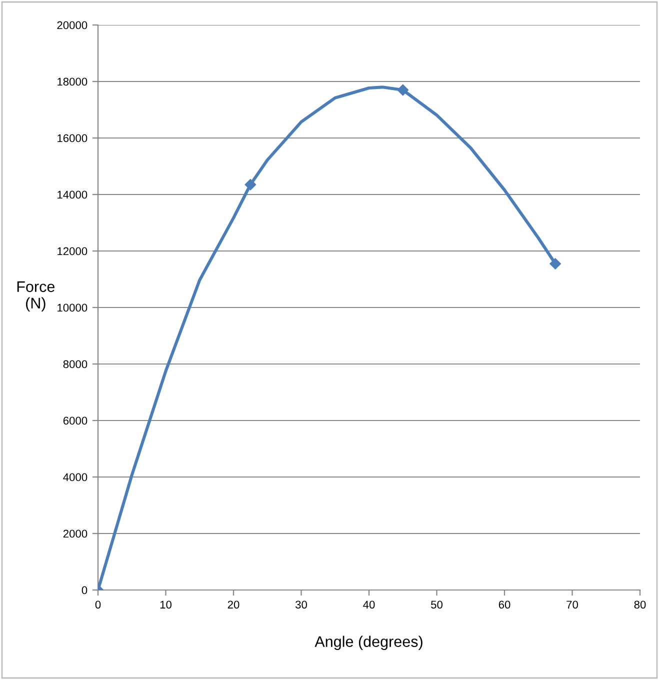  I want to click on y-tick-label: 0, so click(85, 590).